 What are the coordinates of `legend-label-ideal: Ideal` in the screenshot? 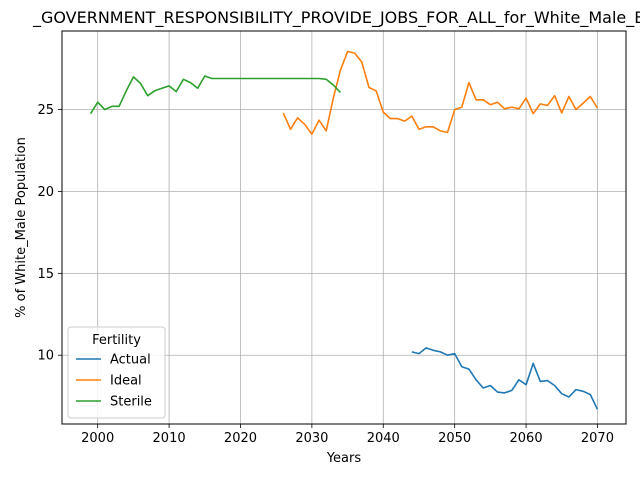 It's located at (126, 381).